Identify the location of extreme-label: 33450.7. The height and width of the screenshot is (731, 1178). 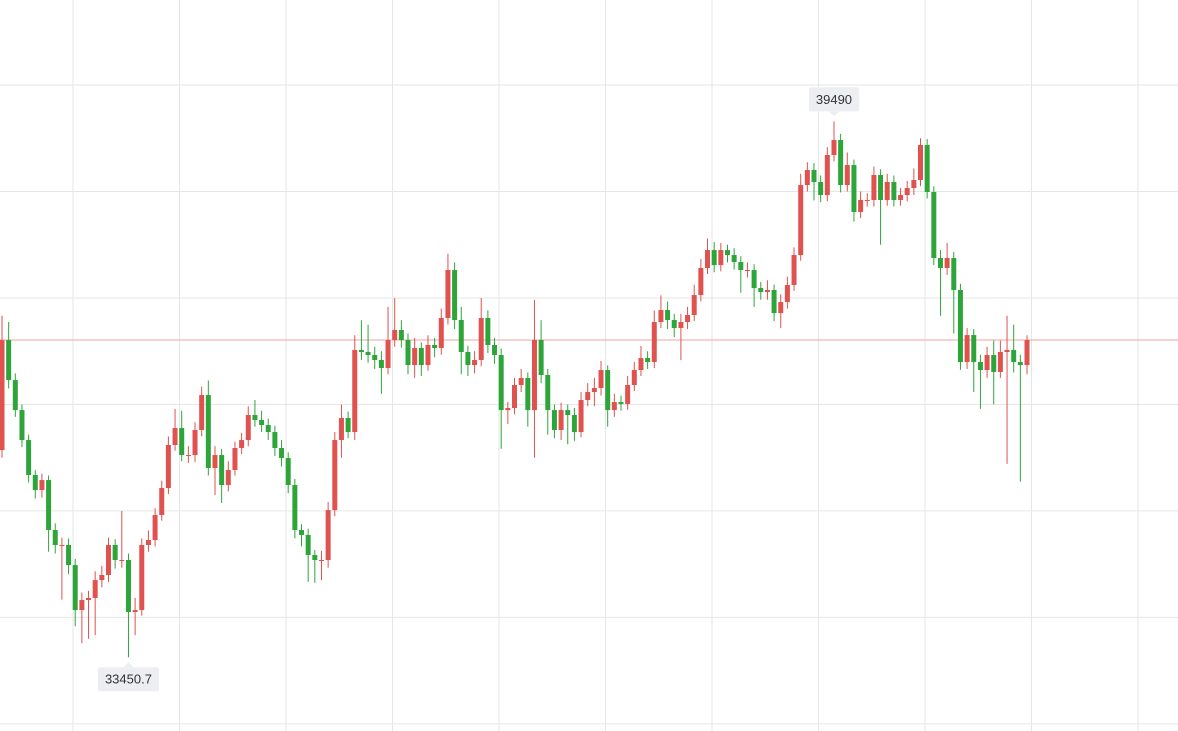
(128, 679).